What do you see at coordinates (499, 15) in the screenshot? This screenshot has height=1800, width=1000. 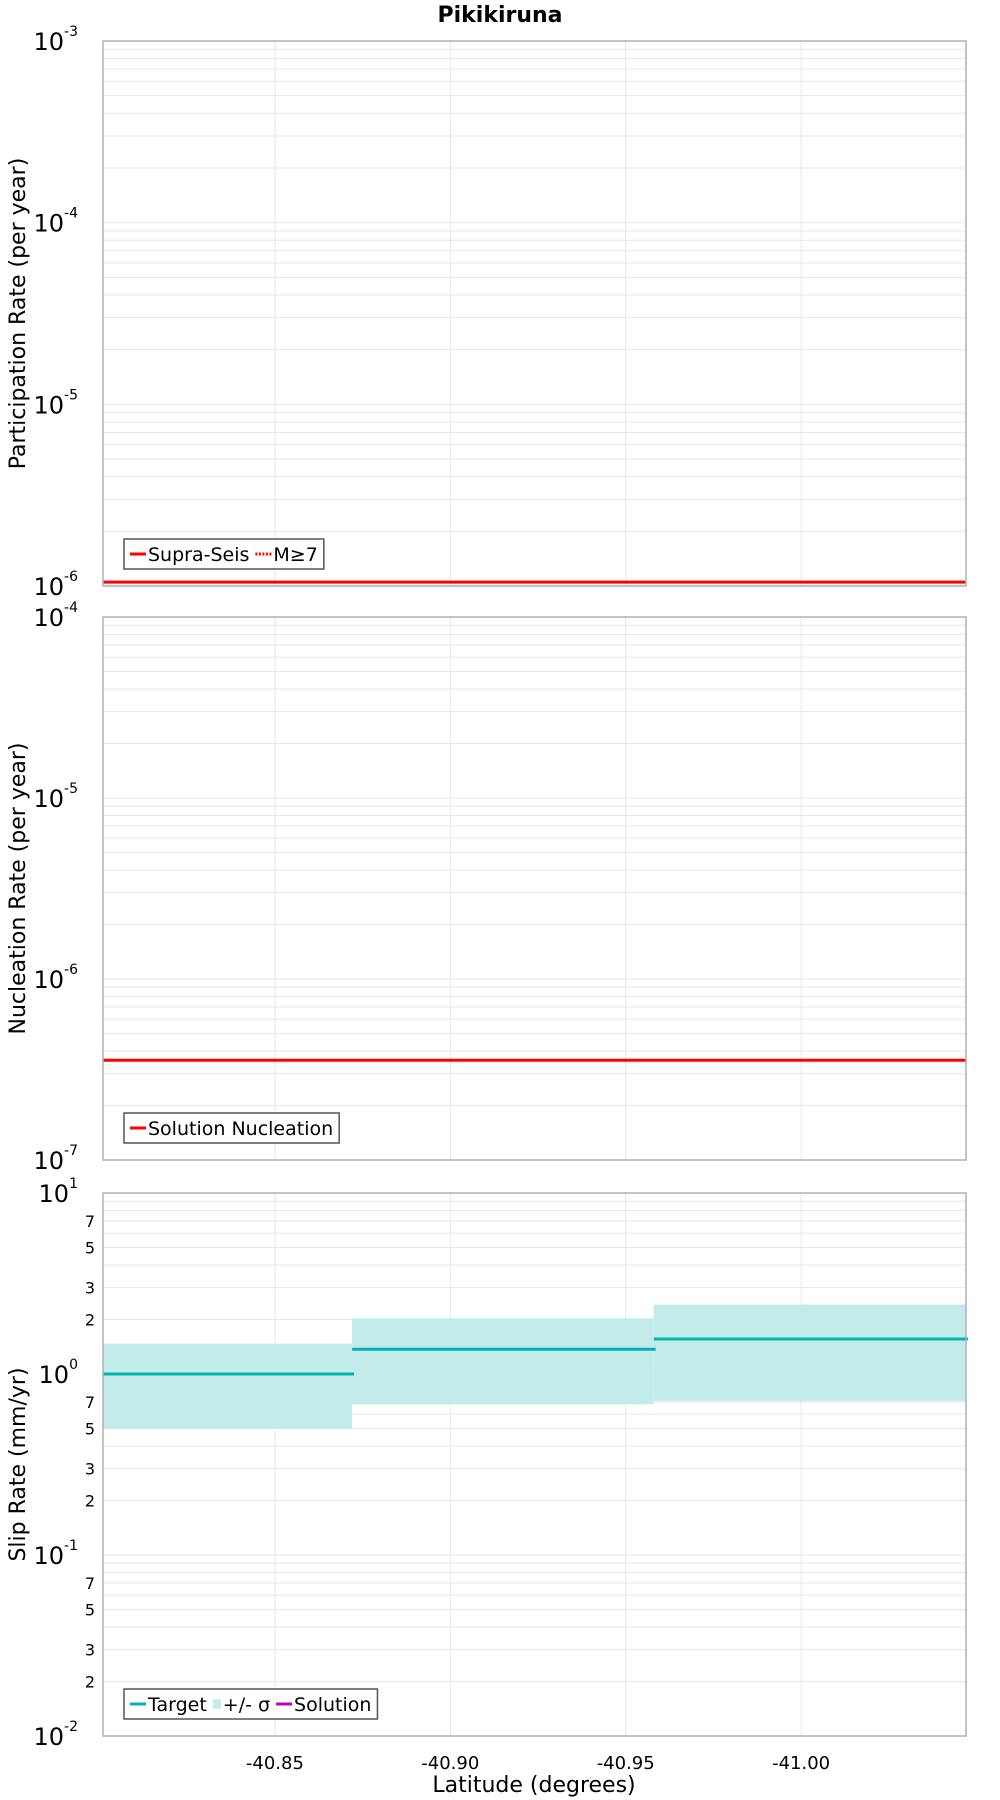 I see `chart-title: Pikikiruna` at bounding box center [499, 15].